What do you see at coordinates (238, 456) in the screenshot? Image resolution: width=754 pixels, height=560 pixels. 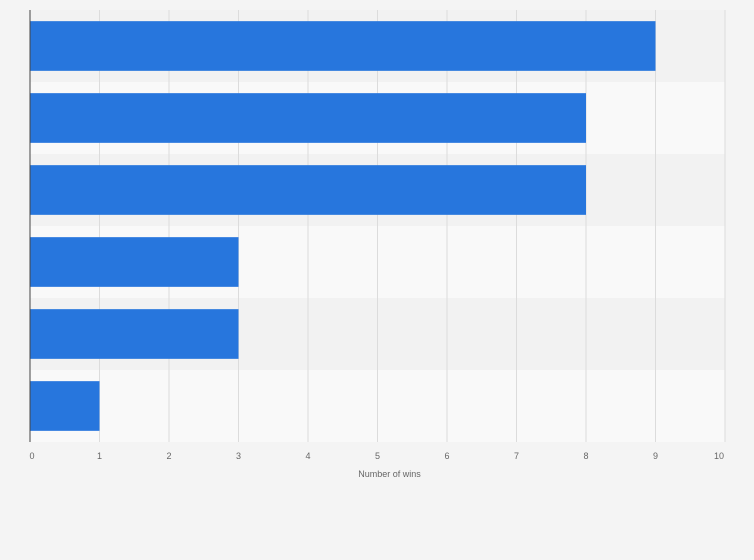 I see `x-tick-label: 3` at bounding box center [238, 456].